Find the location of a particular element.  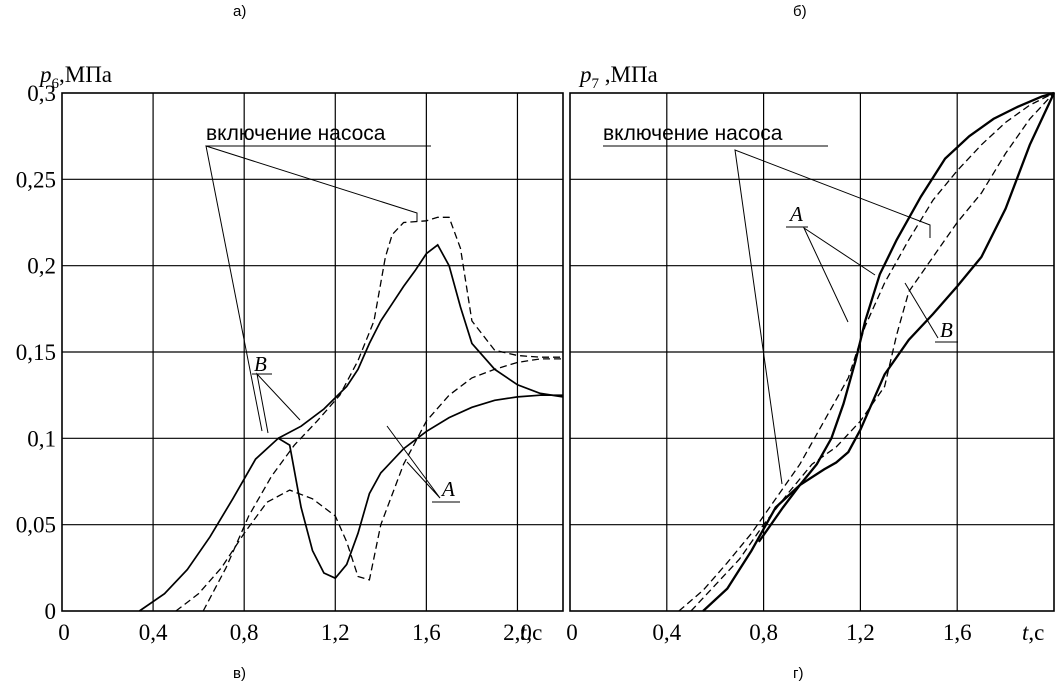

panel-letter-b: б) is located at coordinates (800, 11).